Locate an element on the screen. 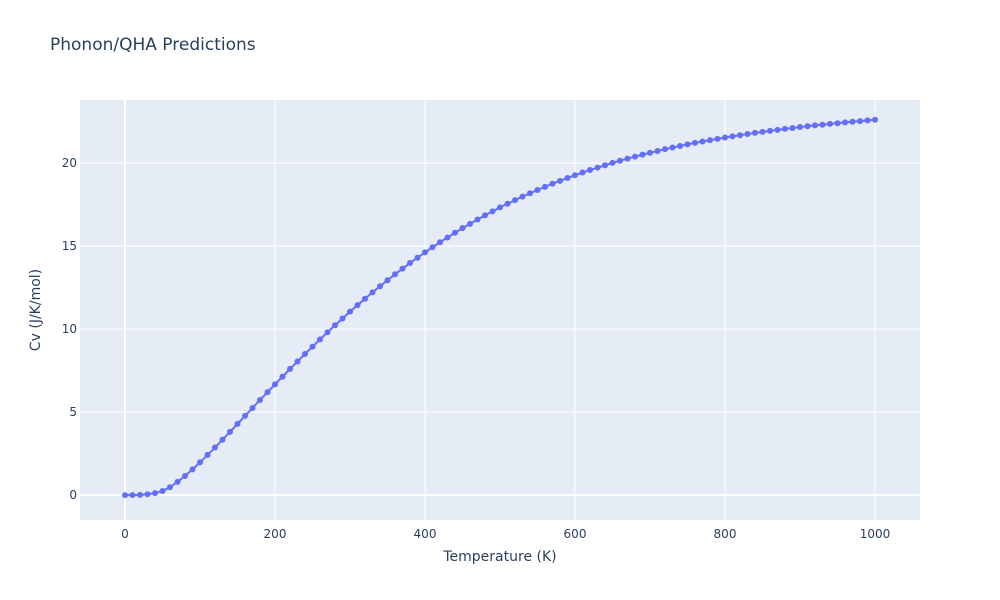 This screenshot has height=600, width=1000. x-tick-label: 200 is located at coordinates (275, 534).